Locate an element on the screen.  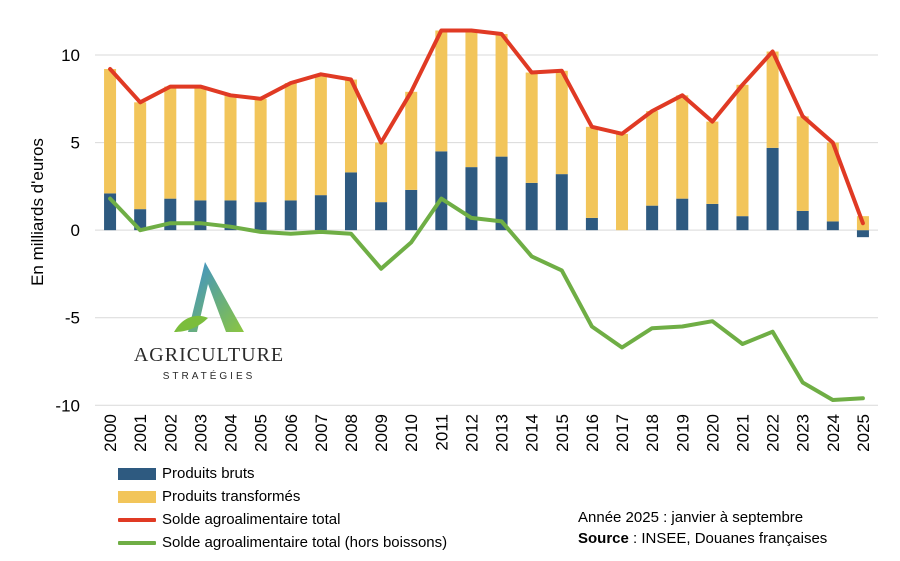
legend-item-produits-bruts: Produits bruts is located at coordinates (282, 473).